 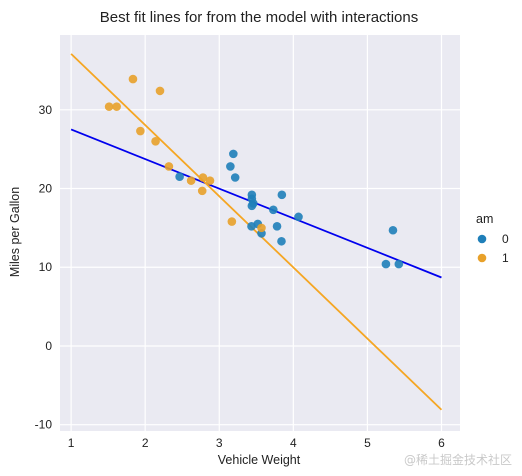 I want to click on legend-title: am, so click(x=484, y=219).